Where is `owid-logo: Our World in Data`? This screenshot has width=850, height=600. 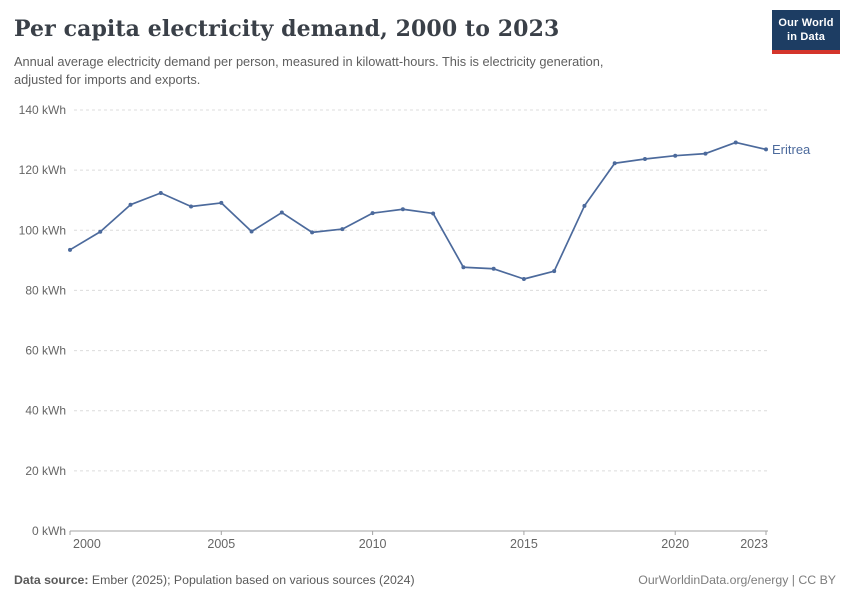 owid-logo: Our World in Data is located at coordinates (806, 32).